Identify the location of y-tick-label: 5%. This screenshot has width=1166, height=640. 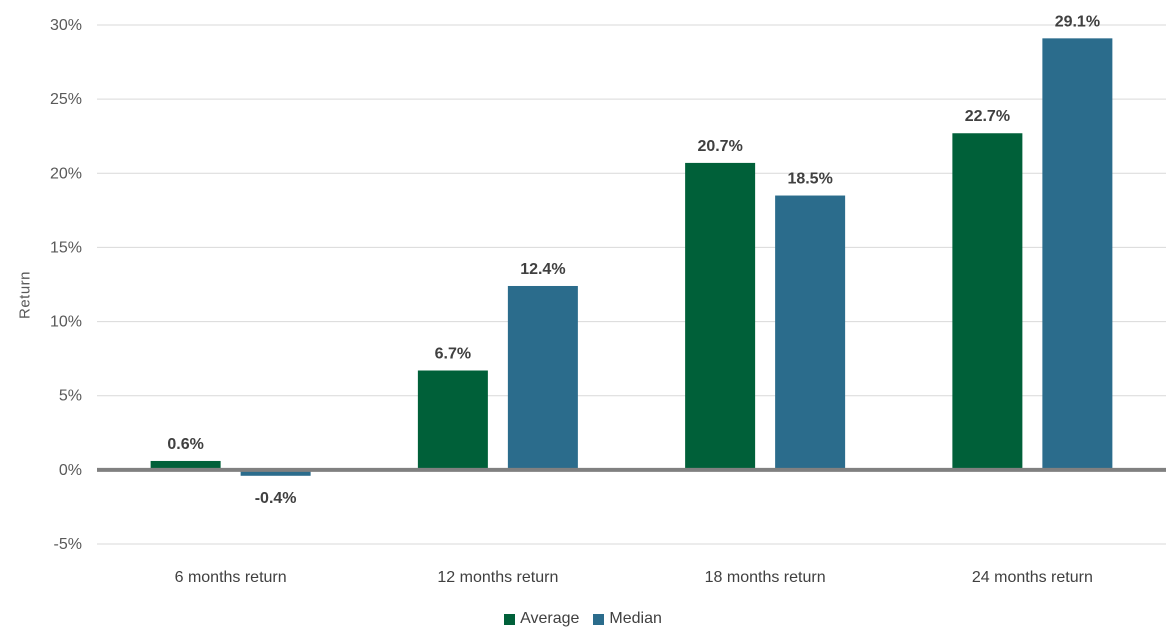
(70, 396).